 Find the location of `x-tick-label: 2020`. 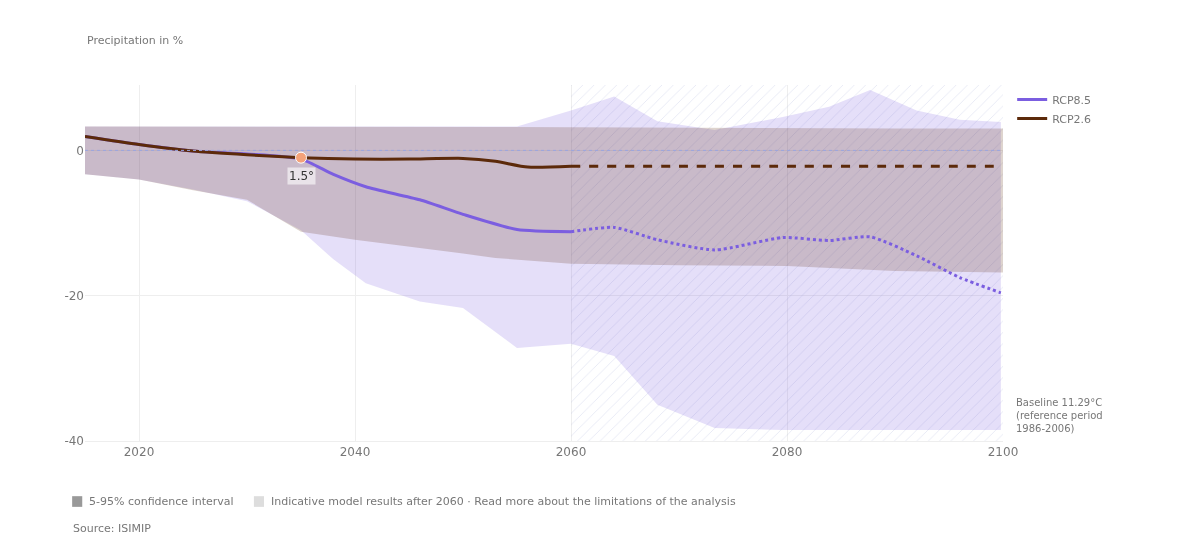

x-tick-label: 2020 is located at coordinates (139, 452).